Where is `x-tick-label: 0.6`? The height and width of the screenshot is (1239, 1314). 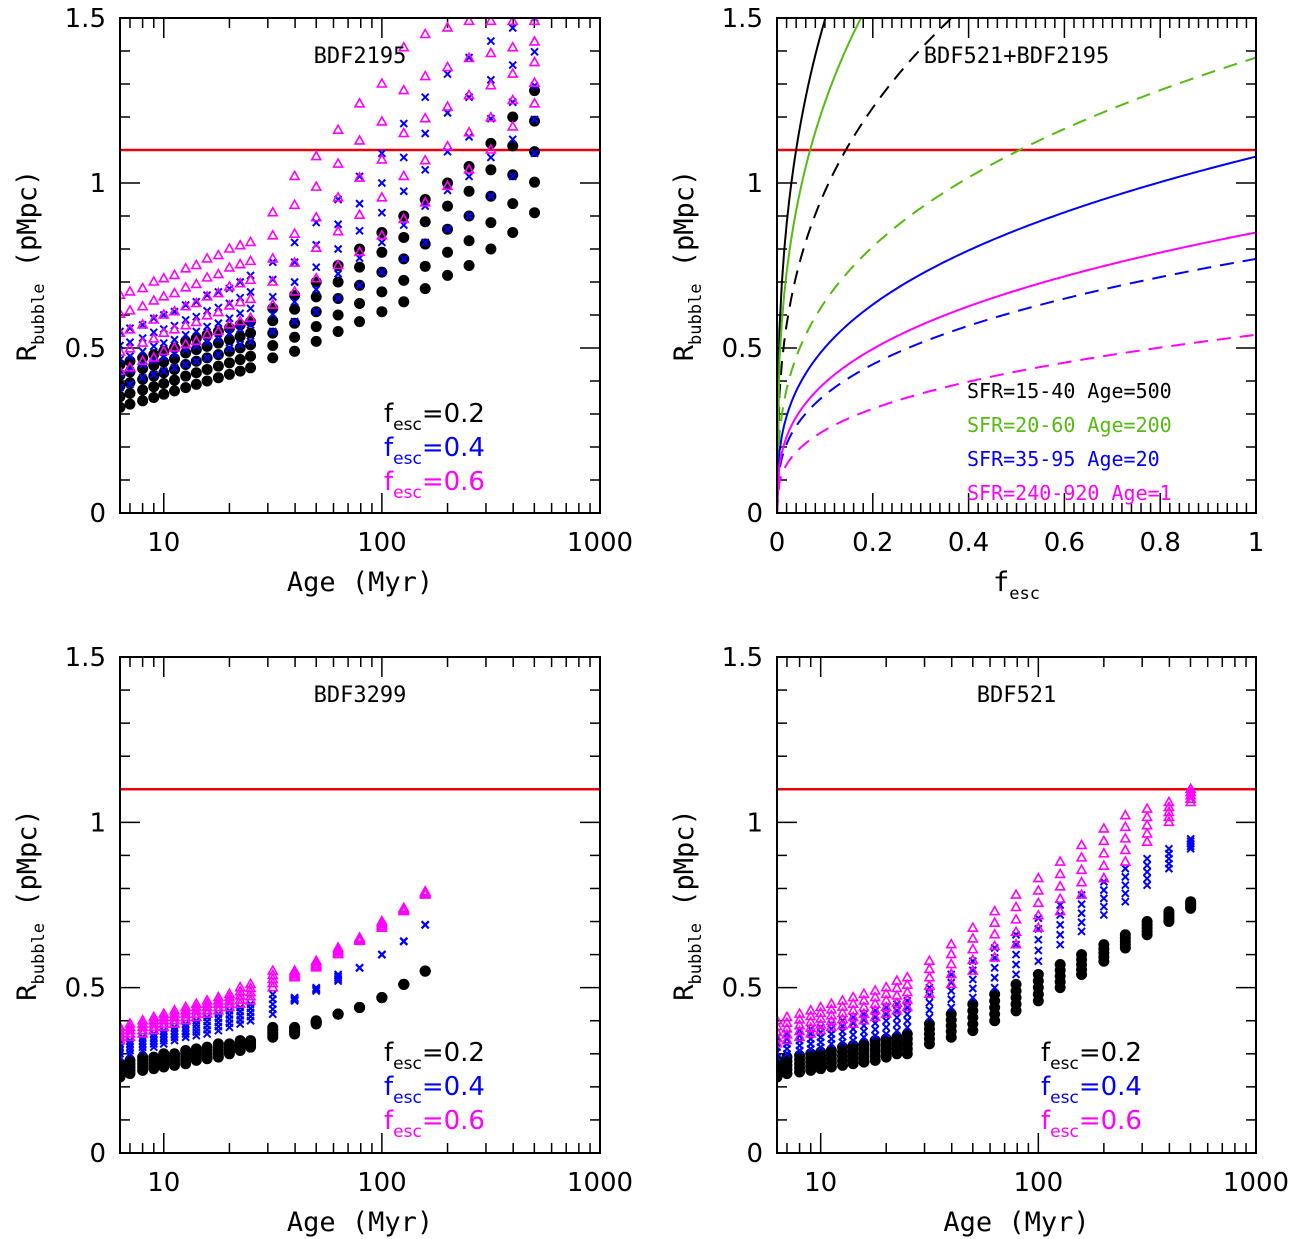 x-tick-label: 0.6 is located at coordinates (1064, 543).